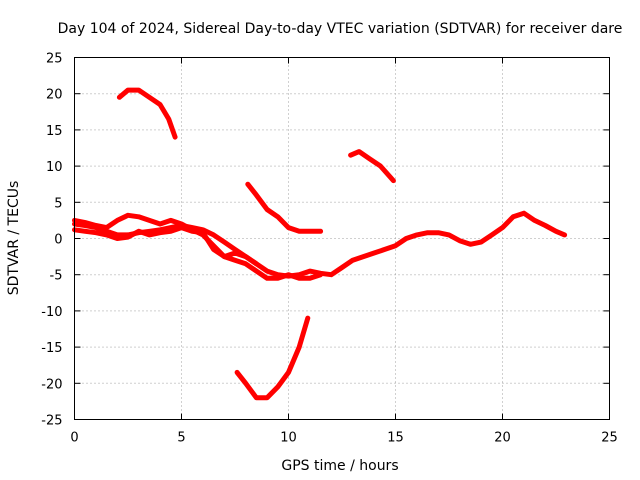  What do you see at coordinates (14, 238) in the screenshot?
I see `y-axis-label: SDTVAR / TECUs` at bounding box center [14, 238].